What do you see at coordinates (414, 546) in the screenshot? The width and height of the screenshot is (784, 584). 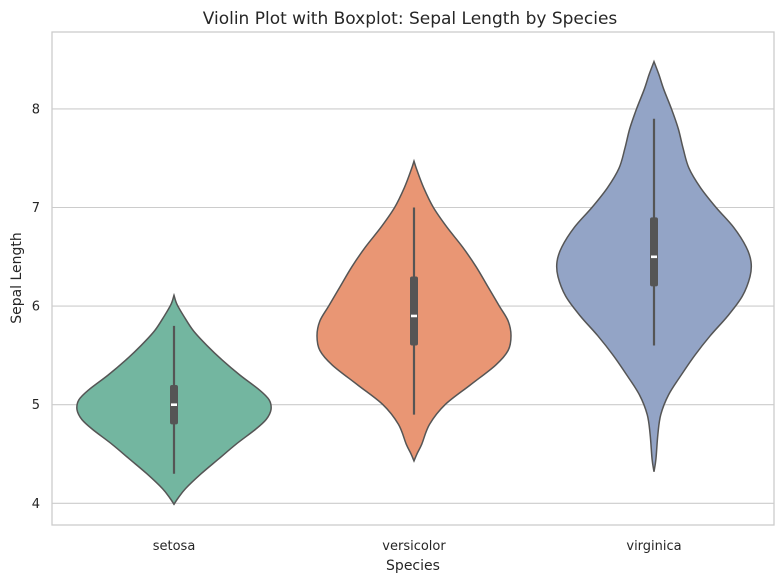 I see `x-tick-label: versicolor` at bounding box center [414, 546].